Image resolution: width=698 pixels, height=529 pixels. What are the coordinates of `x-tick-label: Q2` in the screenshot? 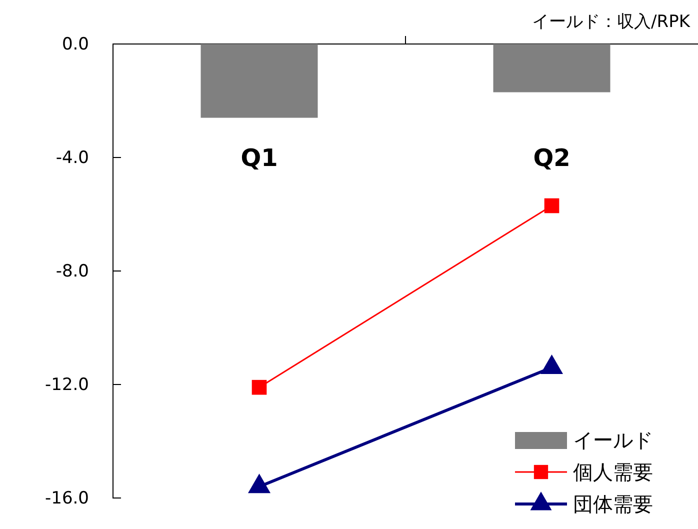 It's located at (551, 158).